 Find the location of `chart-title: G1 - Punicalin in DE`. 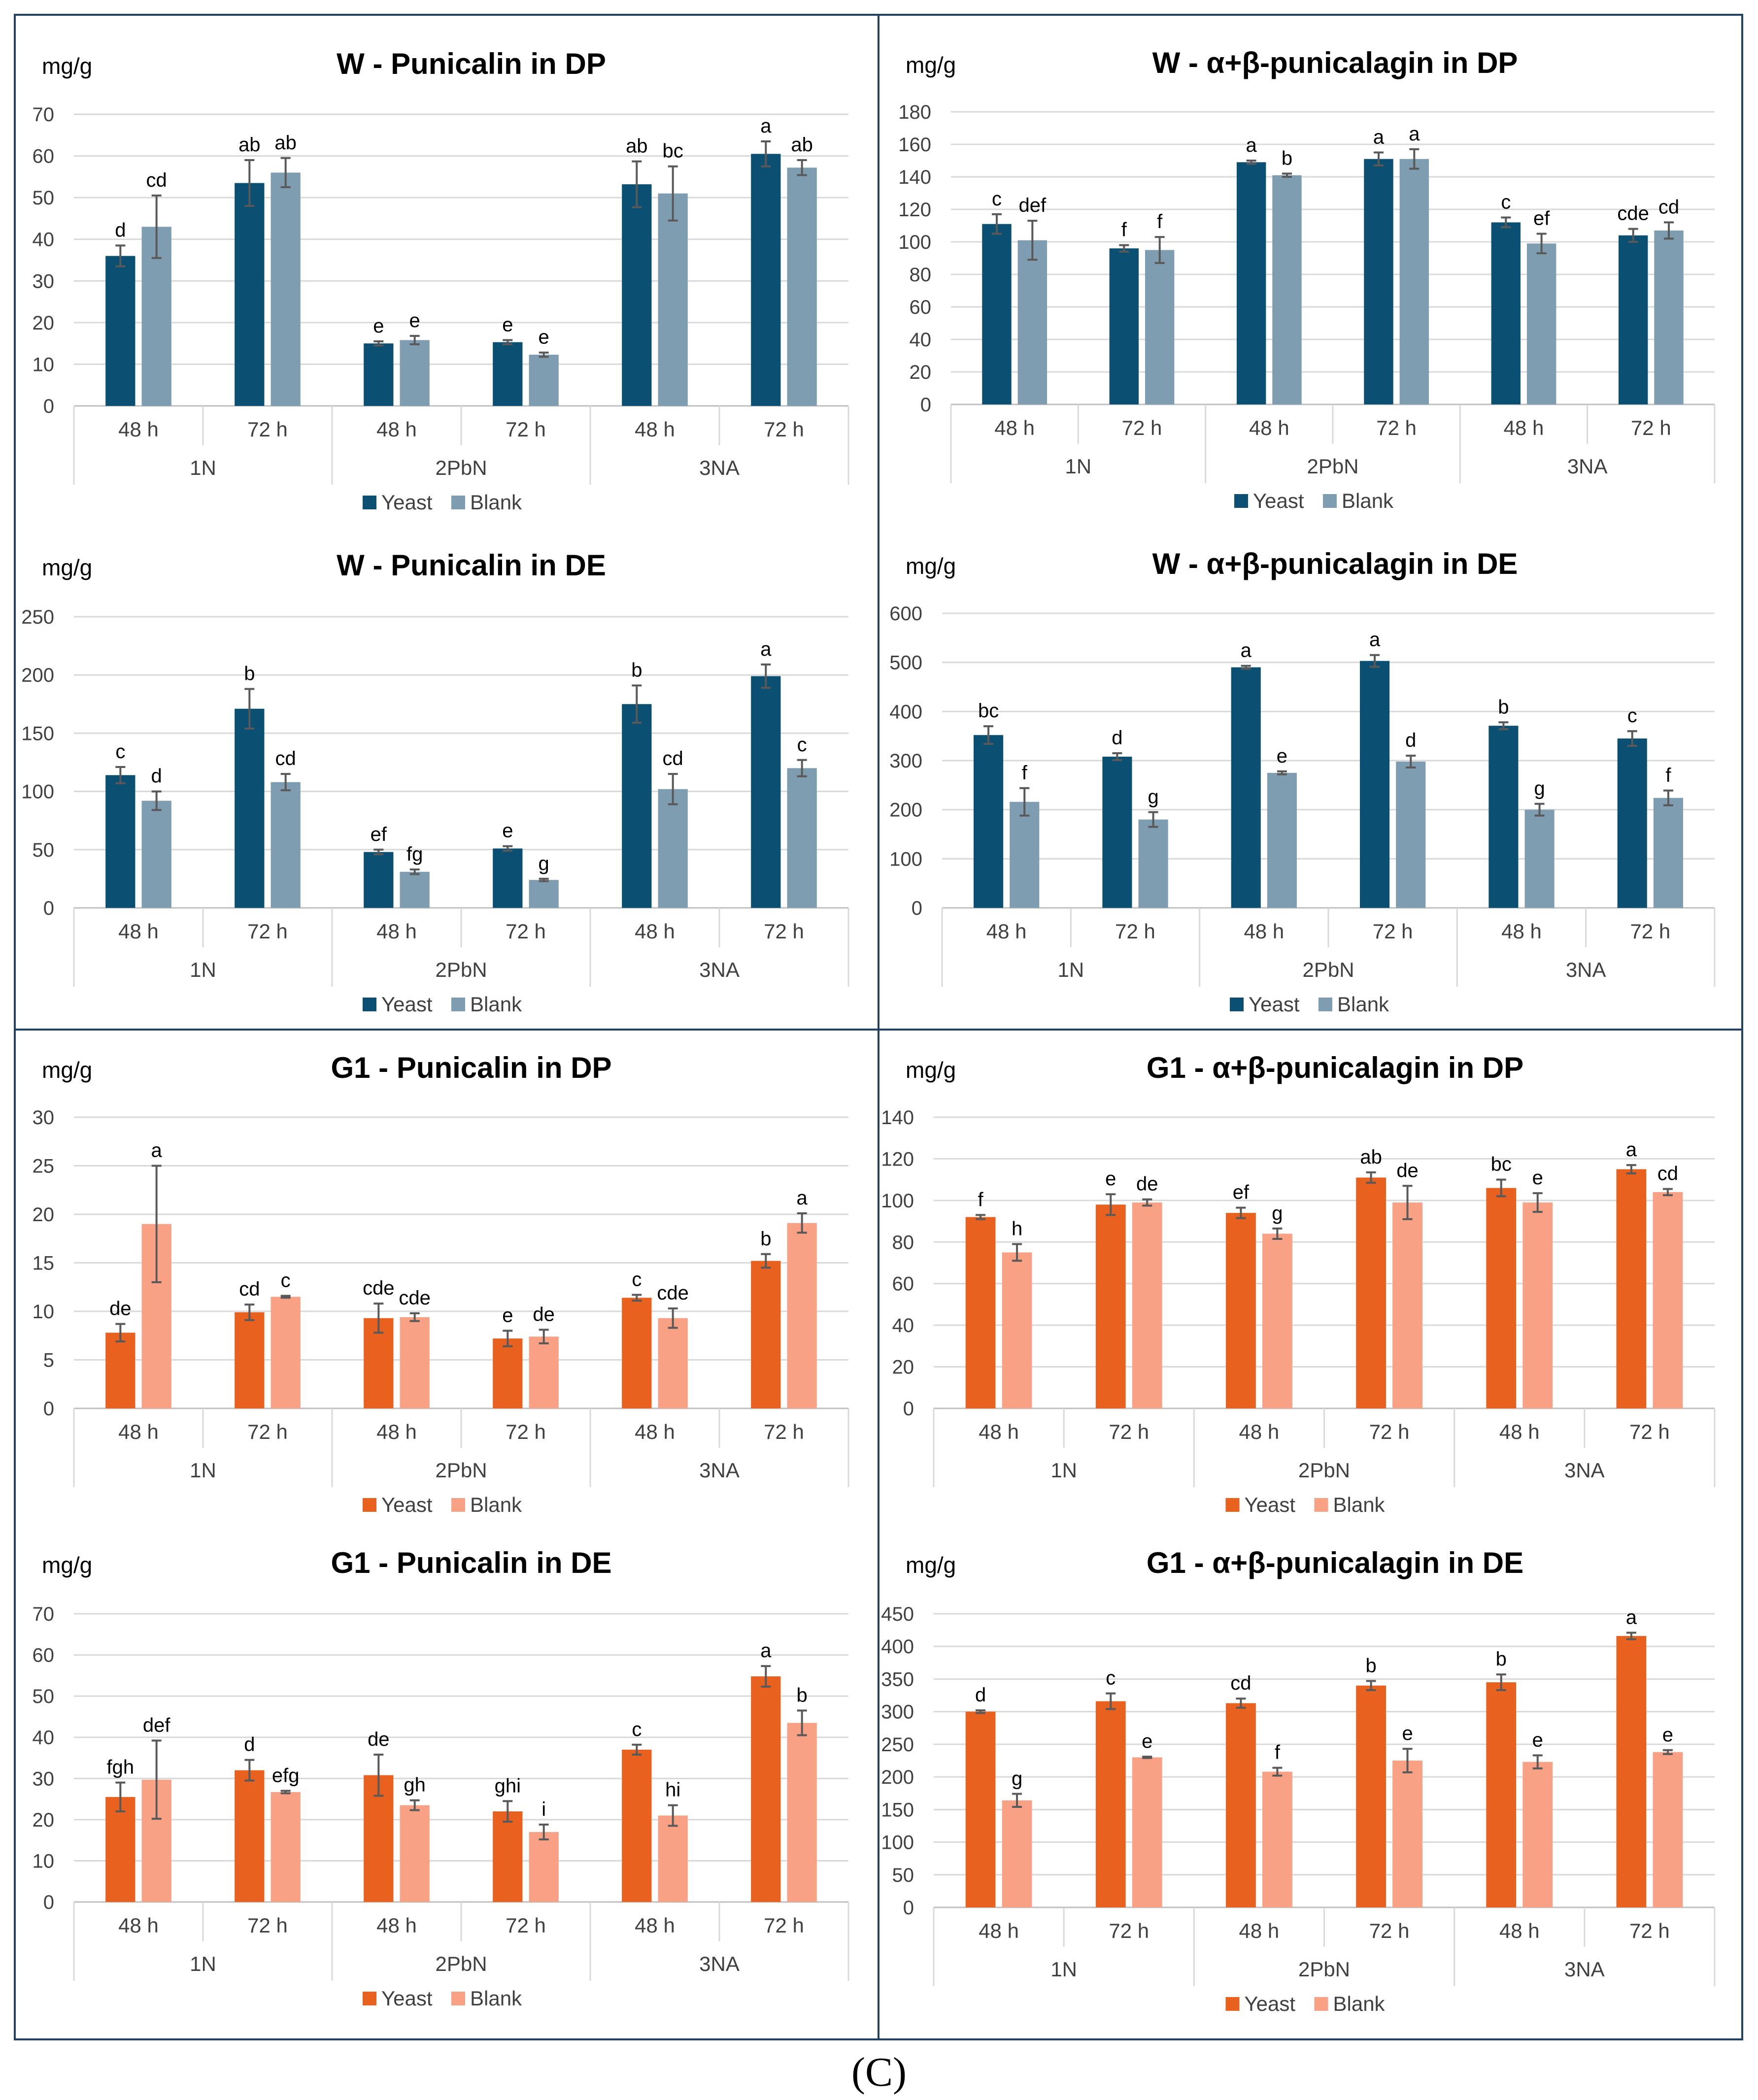

chart-title: G1 - Punicalin in DE is located at coordinates (471, 1562).